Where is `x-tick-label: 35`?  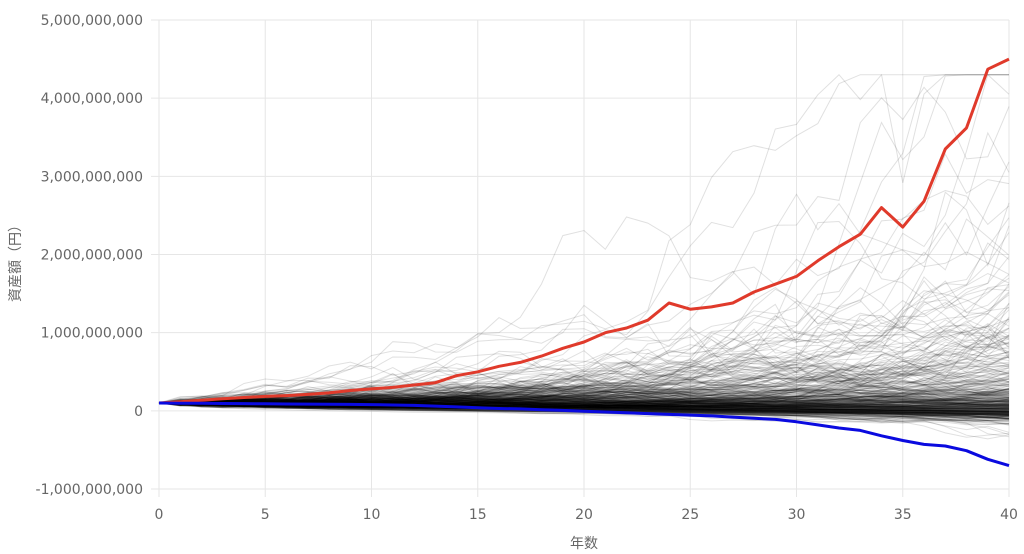
x-tick-label: 35 is located at coordinates (903, 515).